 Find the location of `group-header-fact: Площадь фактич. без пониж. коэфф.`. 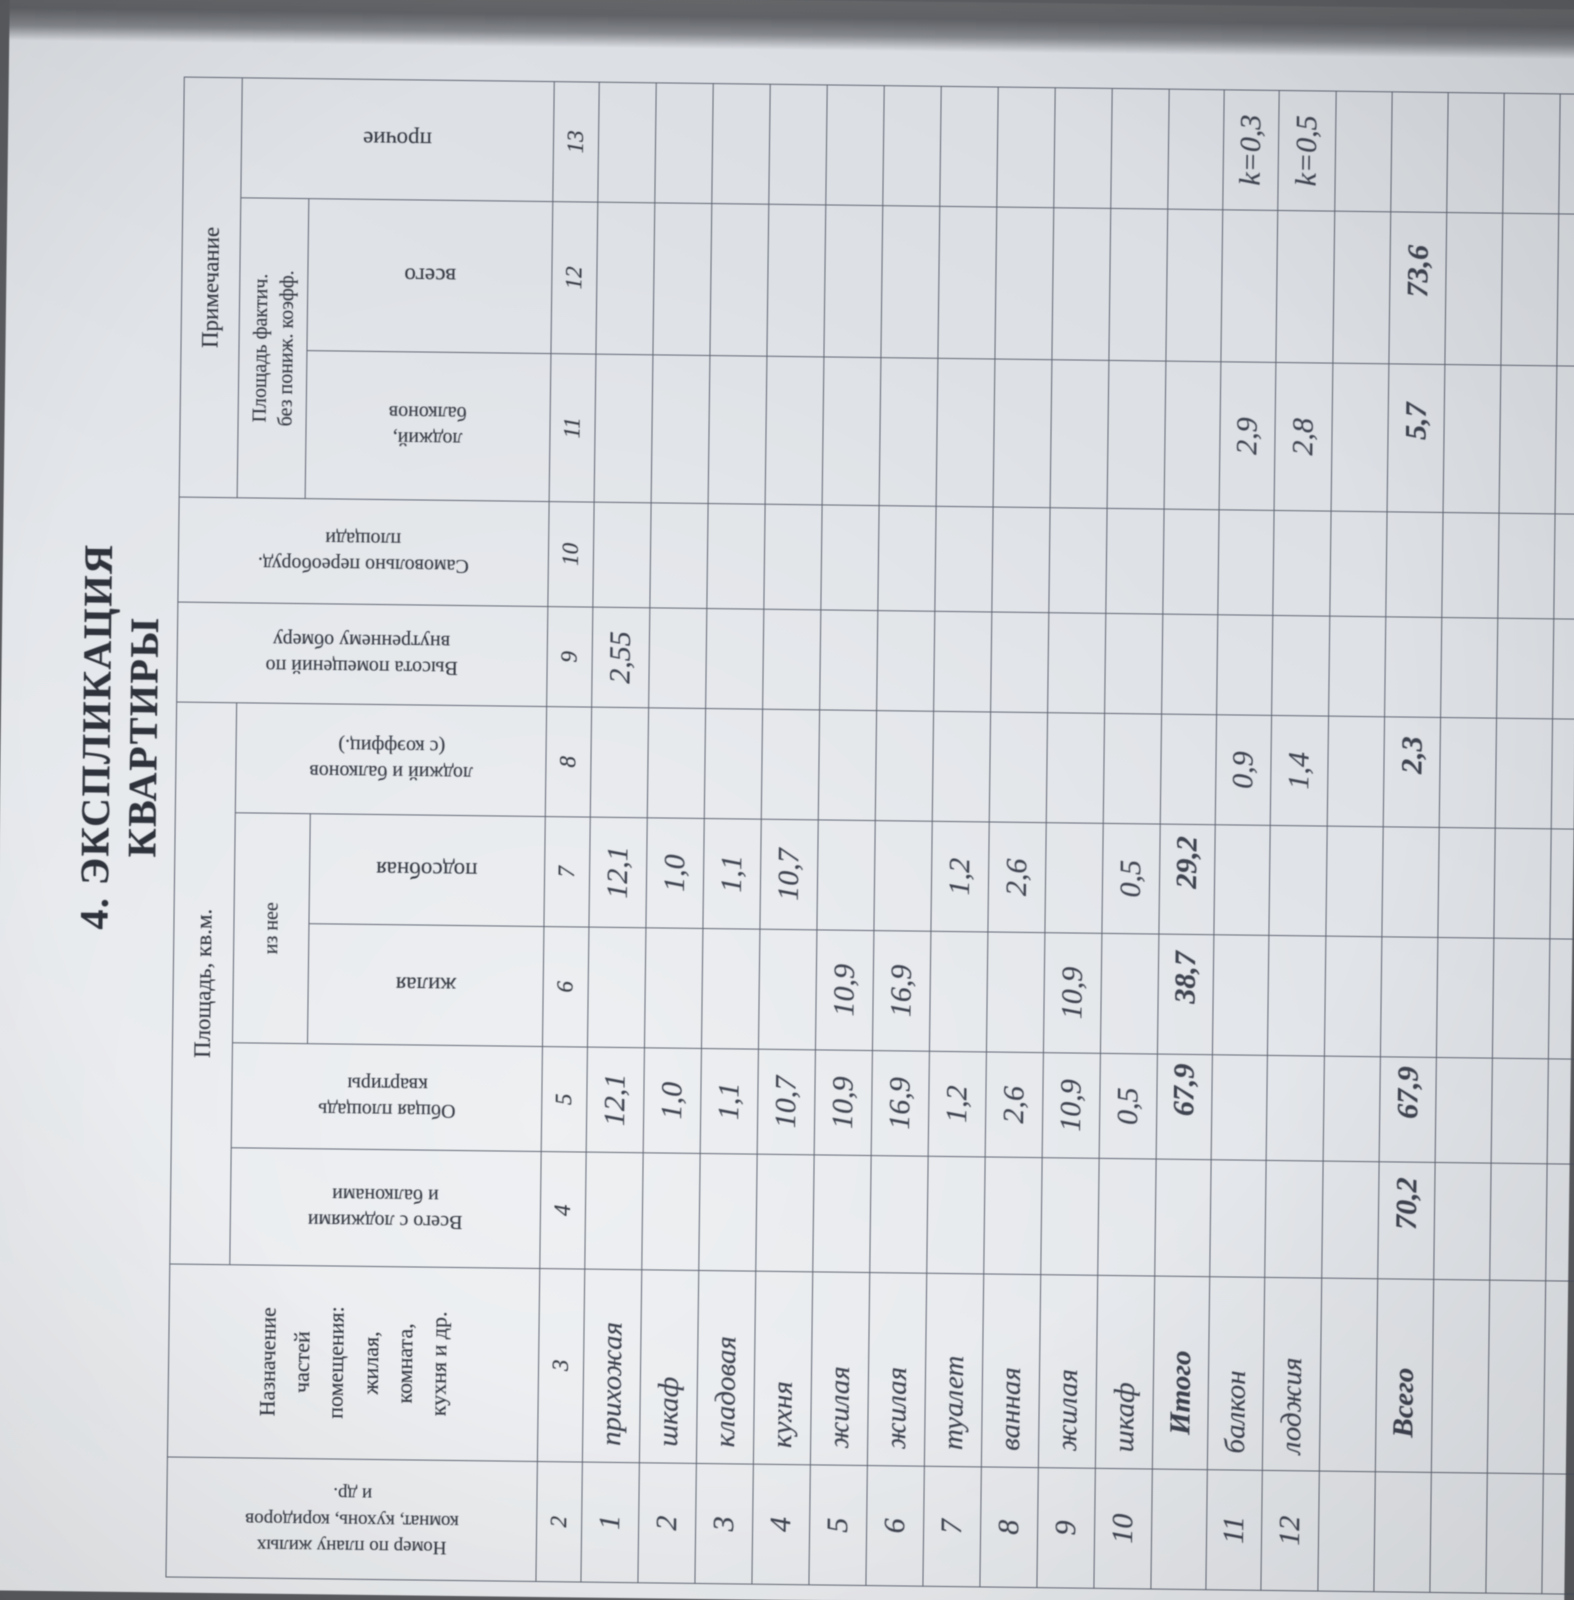

group-header-fact: Площадь фактич. без пониж. коэфф. is located at coordinates (273, 348).